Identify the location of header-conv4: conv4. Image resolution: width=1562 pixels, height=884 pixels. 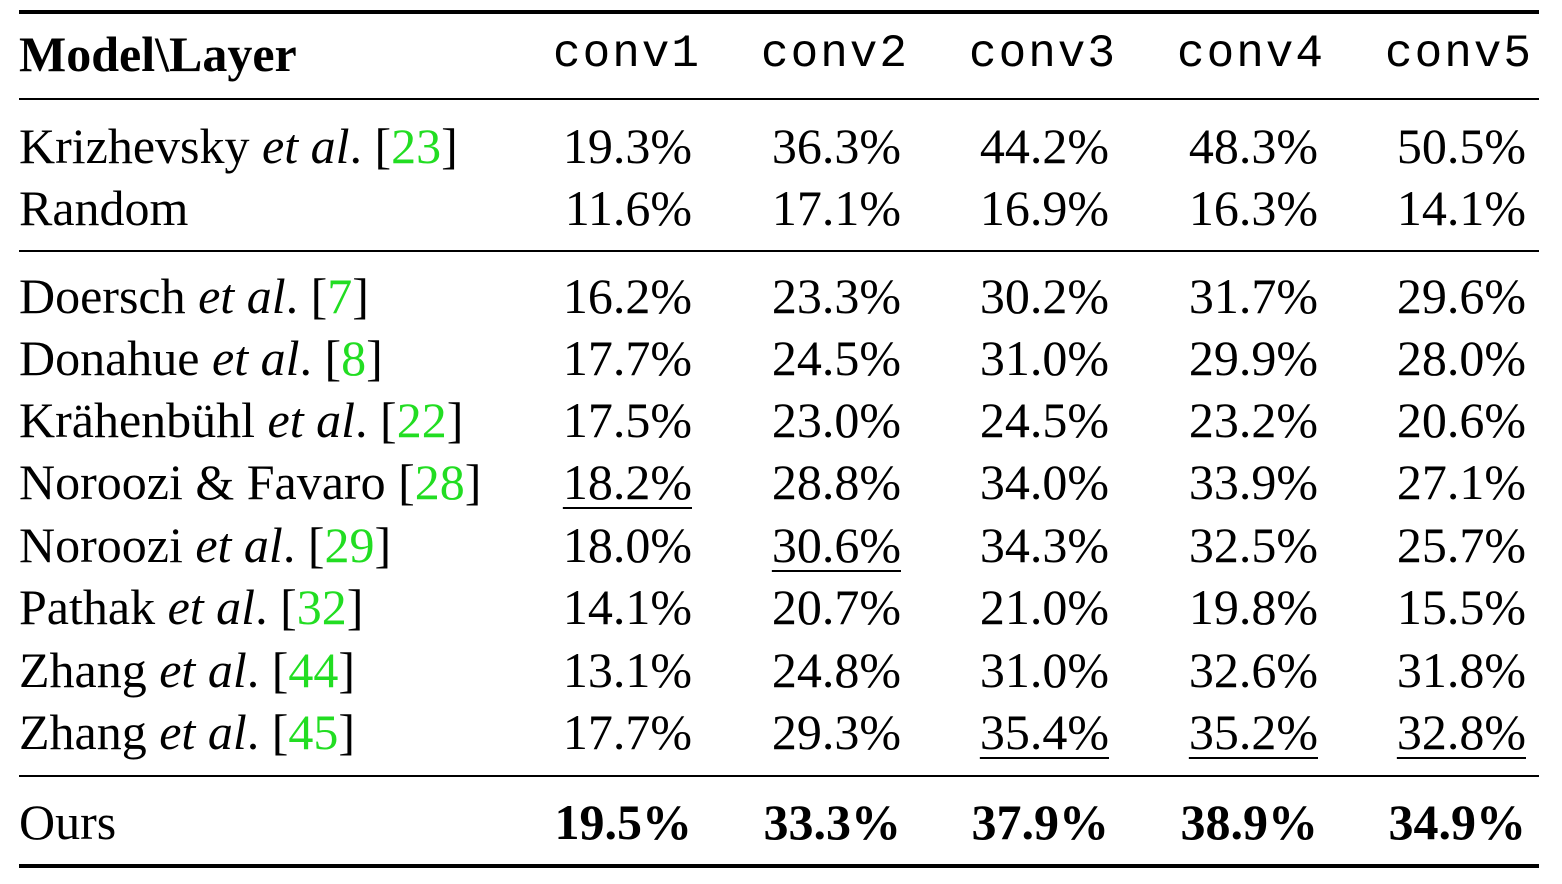
(1251, 54).